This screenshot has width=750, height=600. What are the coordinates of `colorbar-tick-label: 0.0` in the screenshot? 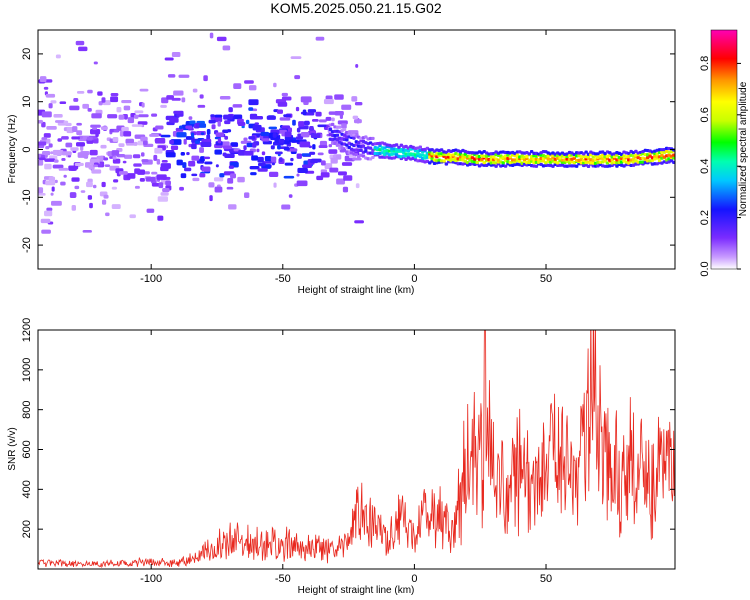 It's located at (705, 268).